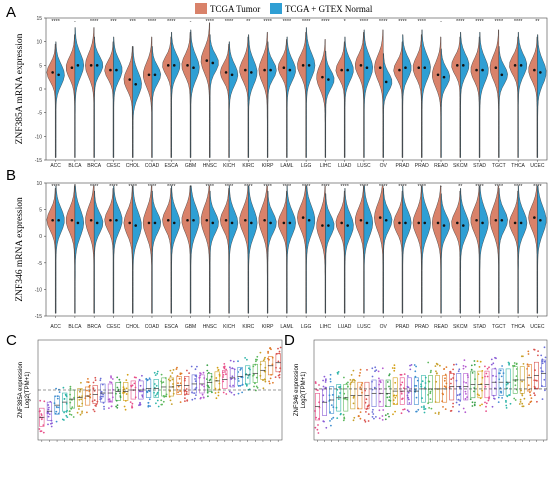 The width and height of the screenshot is (550, 492). What do you see at coordinates (11, 12) in the screenshot?
I see `panel-label-a: A` at bounding box center [11, 12].